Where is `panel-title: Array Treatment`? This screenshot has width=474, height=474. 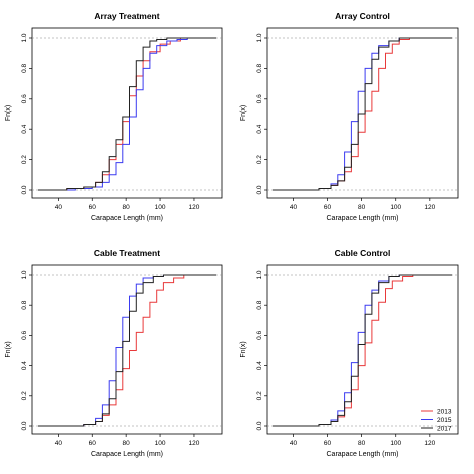
panel-title: Array Treatment is located at coordinates (126, 16).